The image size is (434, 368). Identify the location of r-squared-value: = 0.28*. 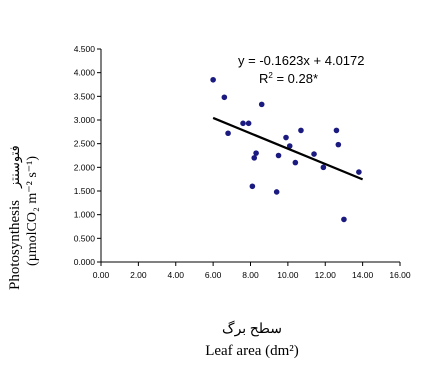
(295, 78).